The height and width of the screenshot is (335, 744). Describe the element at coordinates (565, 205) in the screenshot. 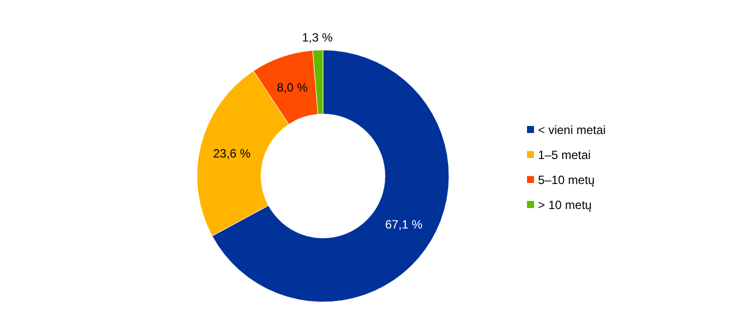

I see `legend-label: > 10 metų` at that location.